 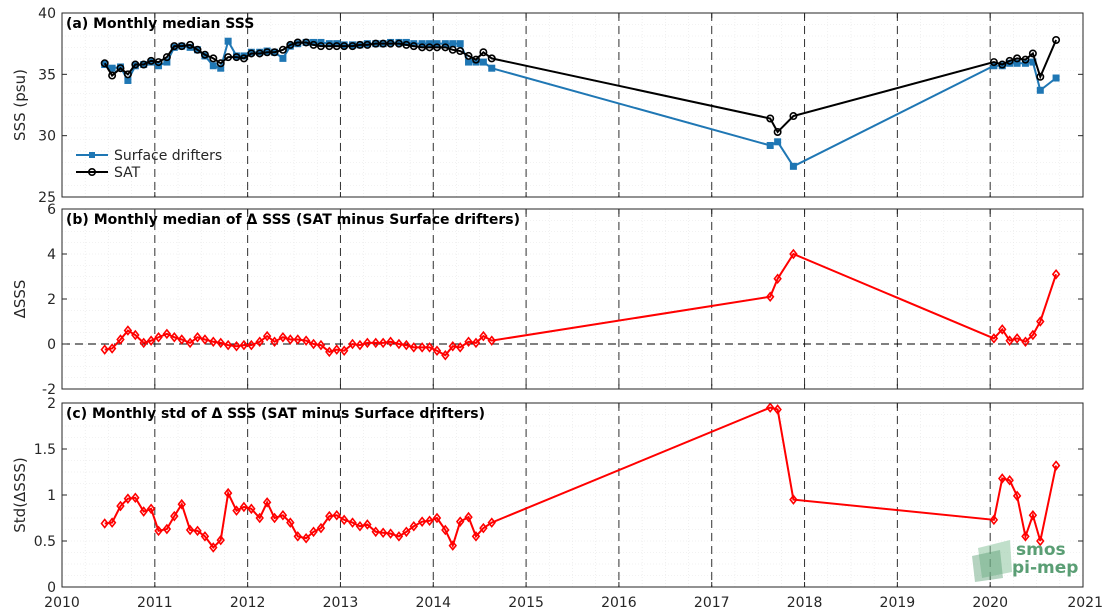 What do you see at coordinates (898, 603) in the screenshot?
I see `x-tick-label: 2019` at bounding box center [898, 603].